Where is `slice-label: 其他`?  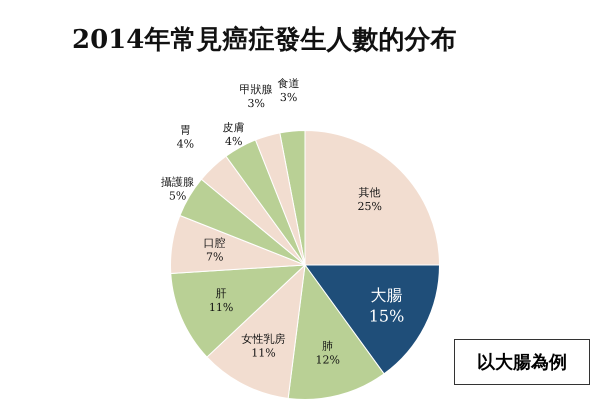 slice-label: 其他 is located at coordinates (369, 193).